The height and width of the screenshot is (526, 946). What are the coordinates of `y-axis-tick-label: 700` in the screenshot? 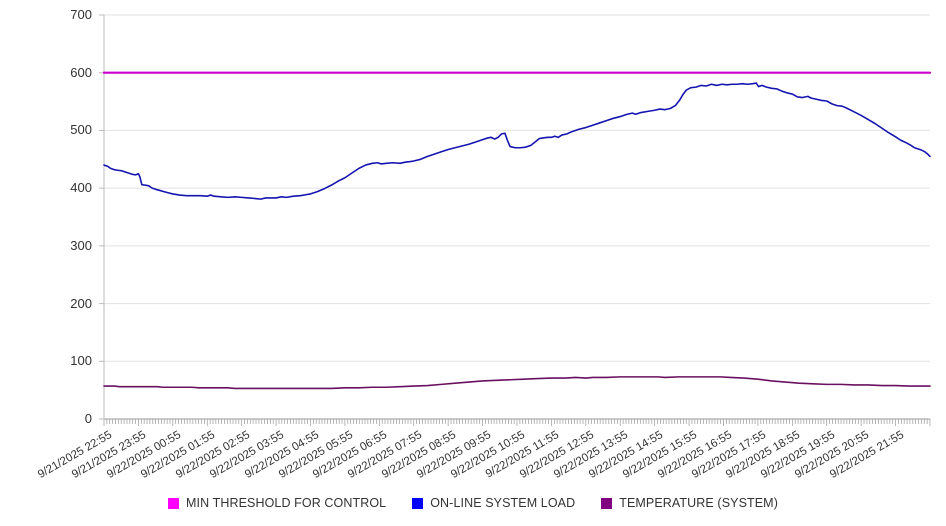 It's located at (81, 14).